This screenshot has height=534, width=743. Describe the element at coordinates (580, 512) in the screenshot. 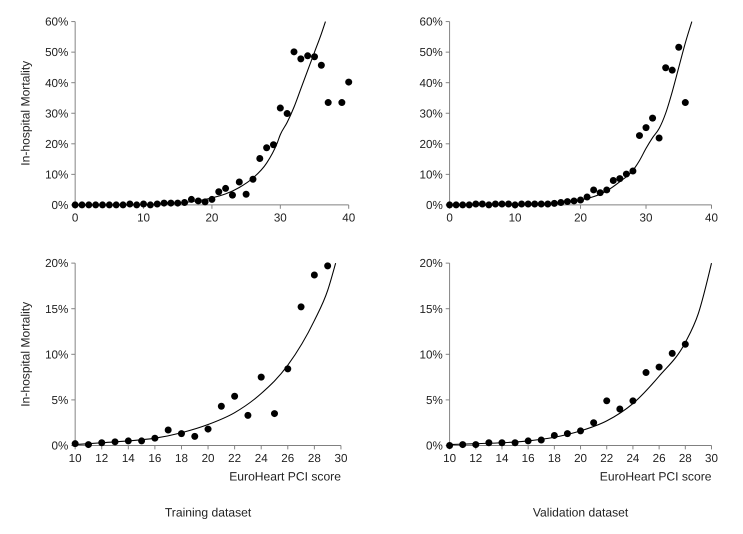

I see `text: Validation dataset` at that location.